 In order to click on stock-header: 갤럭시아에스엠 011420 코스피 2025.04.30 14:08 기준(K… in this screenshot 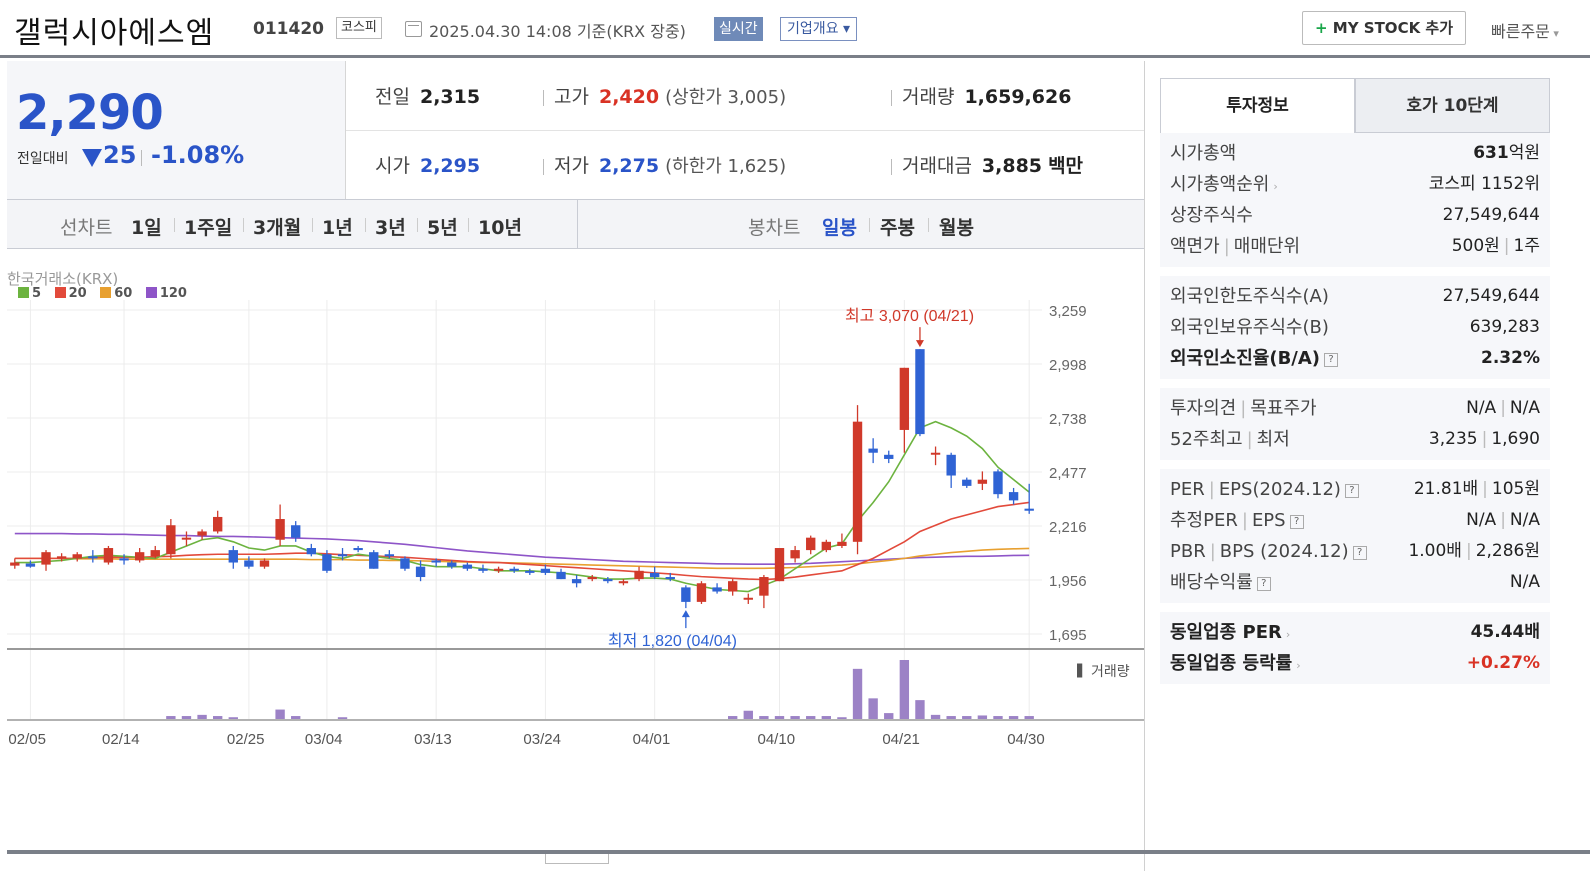, I will do `click(795, 29)`.